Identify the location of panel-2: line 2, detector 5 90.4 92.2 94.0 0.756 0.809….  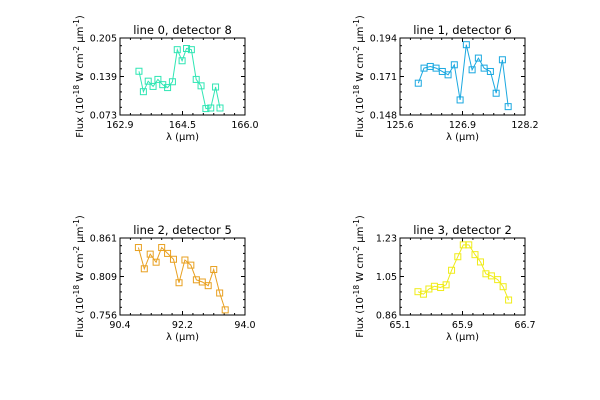
(164, 279).